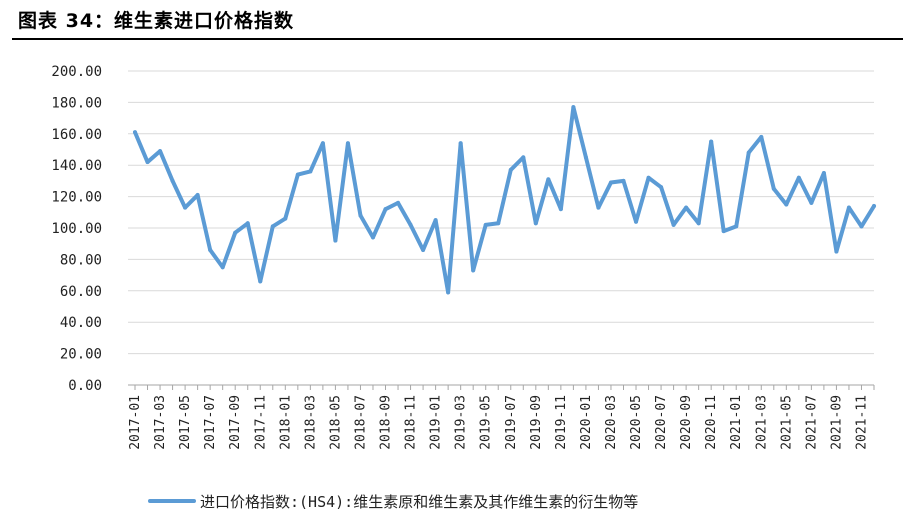  Describe the element at coordinates (811, 422) in the screenshot. I see `x-tick-label: 2021-07` at that location.